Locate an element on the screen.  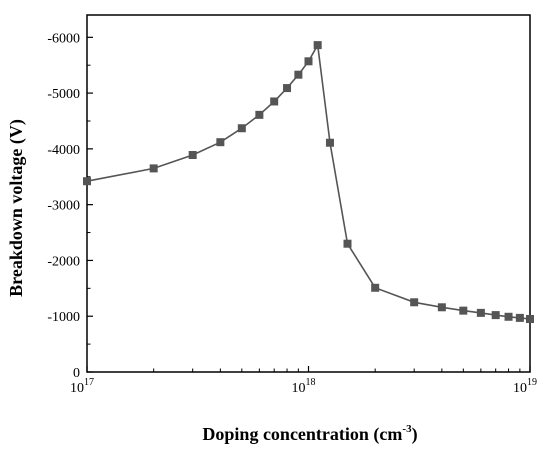
x-tick-label: 1017 is located at coordinates (82, 386).